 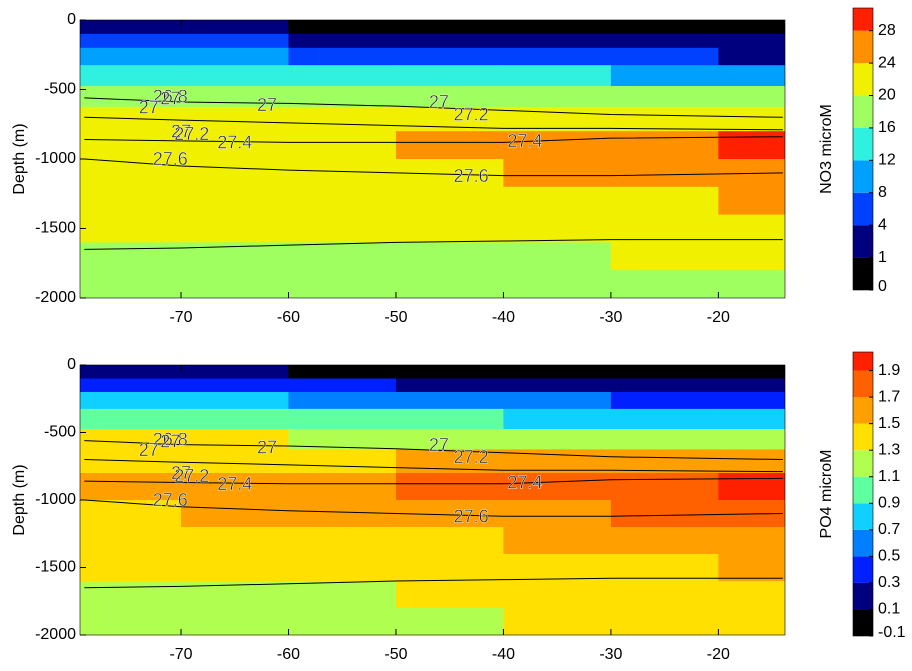 I want to click on colorbar-tick-label: 28, so click(x=887, y=30).